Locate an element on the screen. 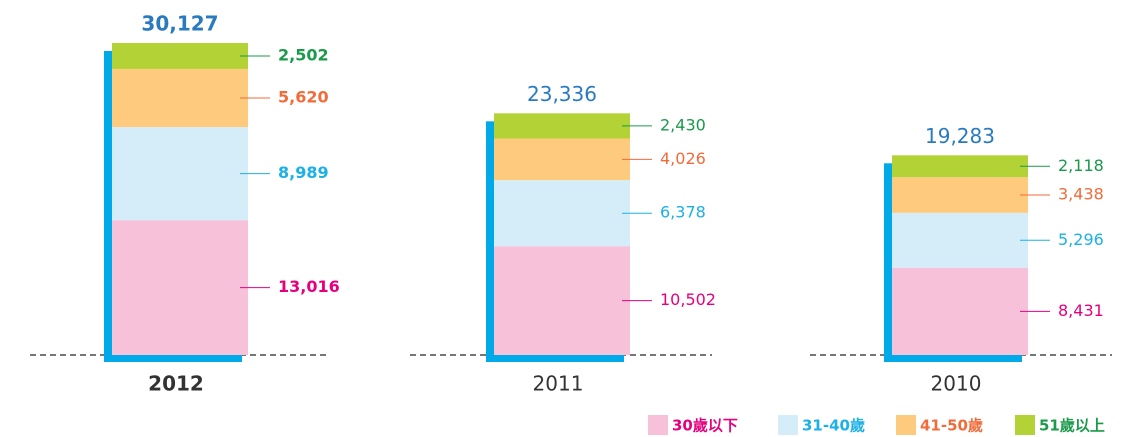 The width and height of the screenshot is (1145, 437). total-label: 30,127 is located at coordinates (179, 24).